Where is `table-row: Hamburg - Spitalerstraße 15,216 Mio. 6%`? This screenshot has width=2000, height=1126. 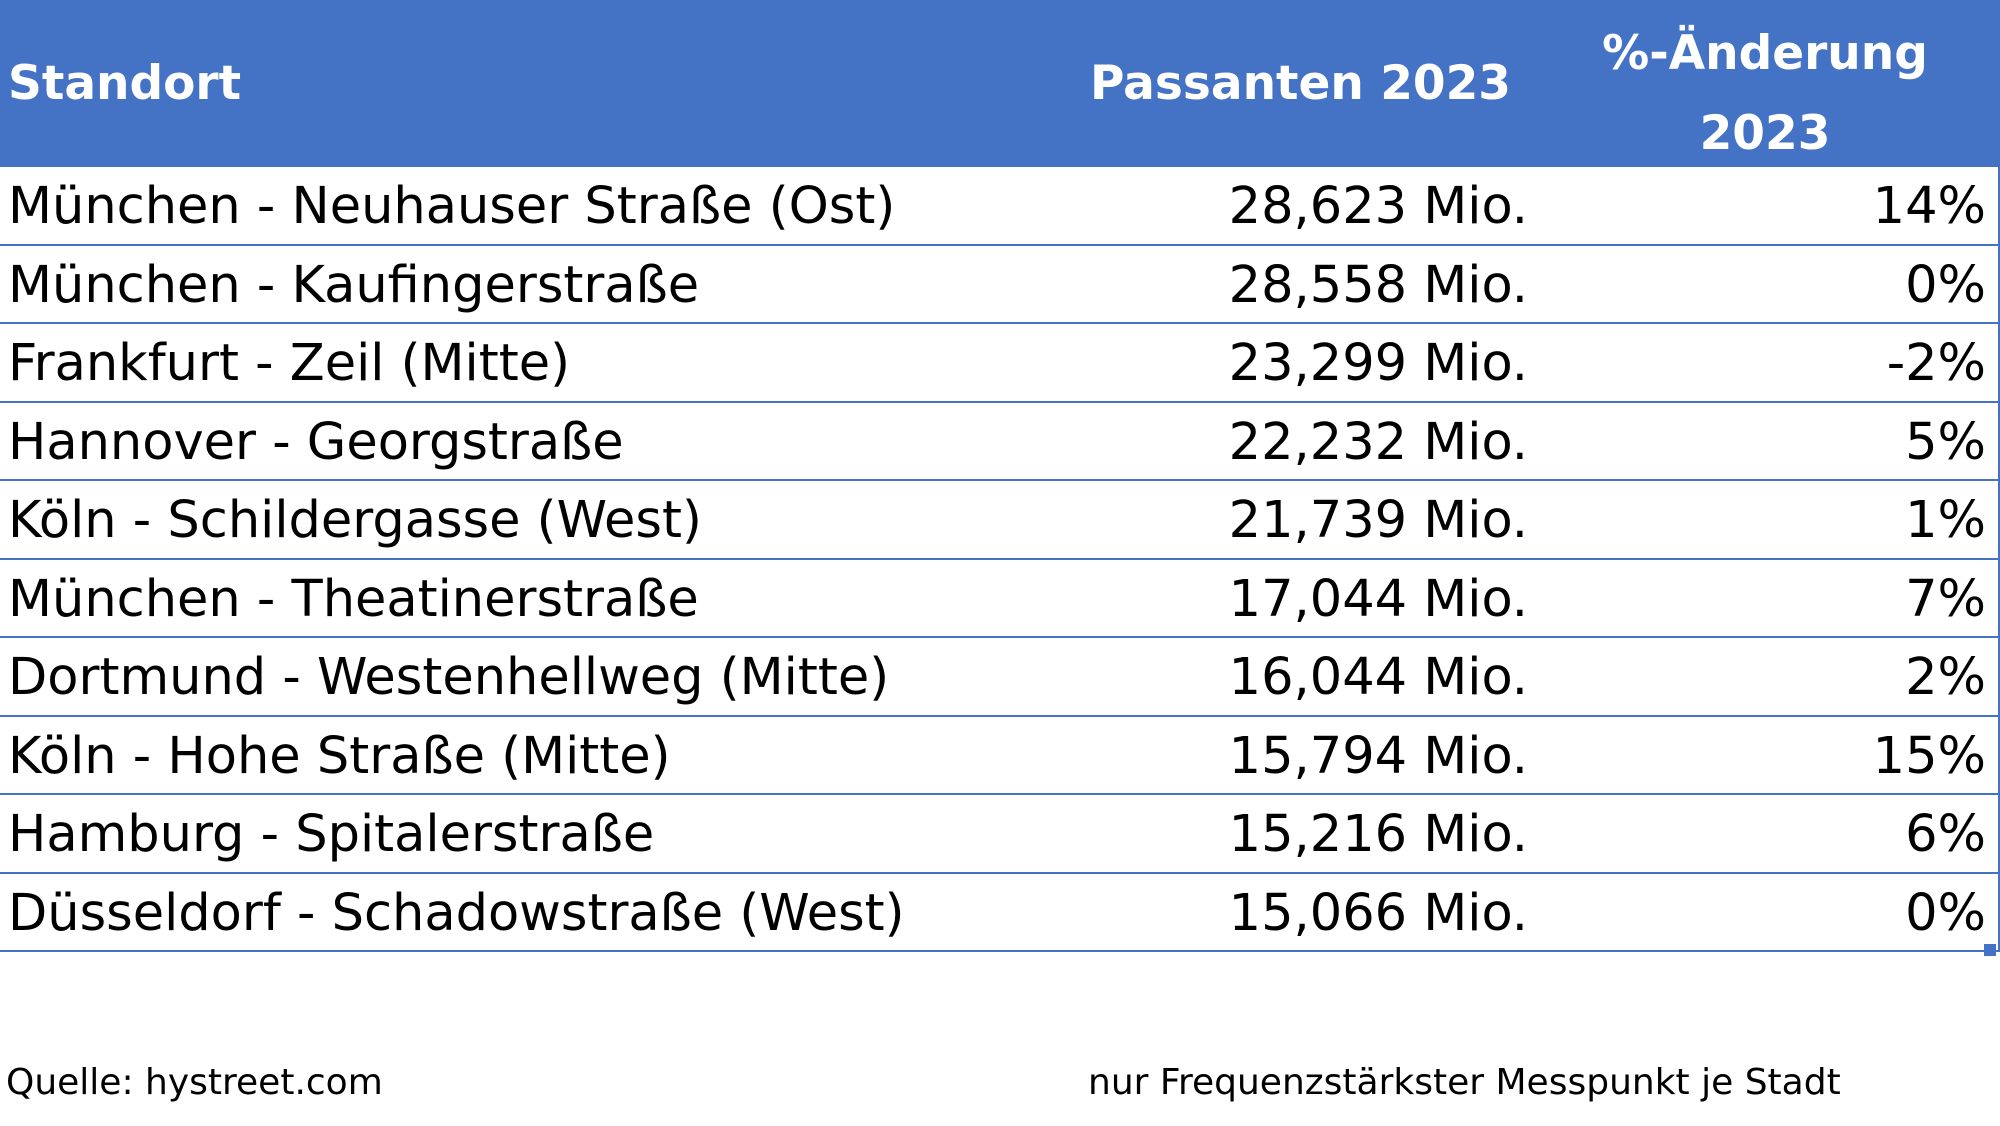
table-row: Hamburg - Spitalerstraße 15,216 Mio. 6% is located at coordinates (1000, 834).